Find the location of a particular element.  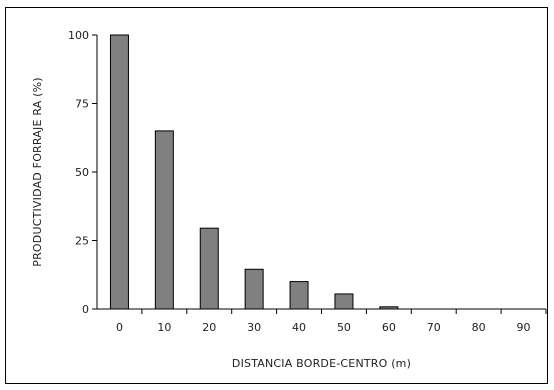

y-tick-label: 100 is located at coordinates (78, 35).